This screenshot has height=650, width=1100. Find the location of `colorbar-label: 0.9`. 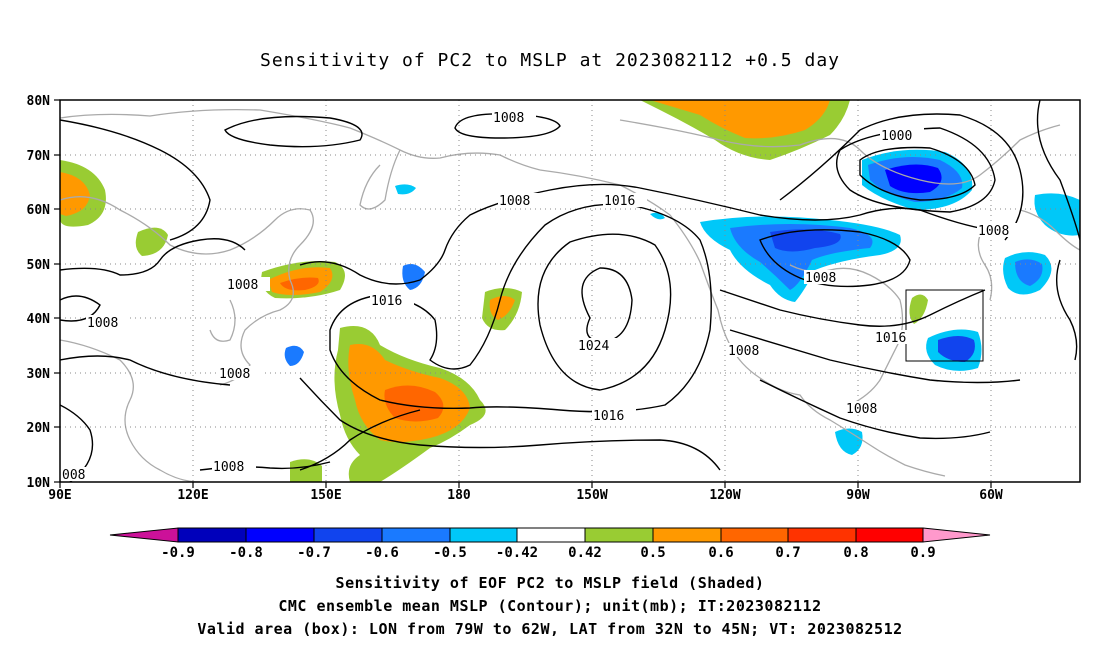

colorbar-label: 0.9 is located at coordinates (922, 553).